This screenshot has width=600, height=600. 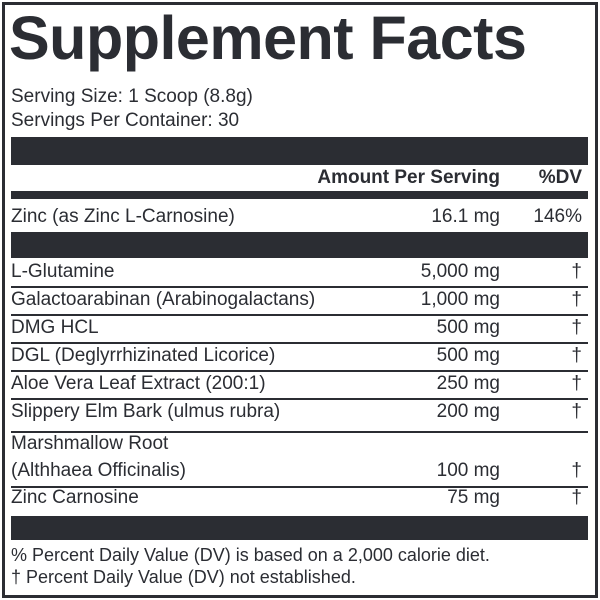 I want to click on ingredient-name-continued: (Althhaea Officinalis), so click(x=98, y=470).